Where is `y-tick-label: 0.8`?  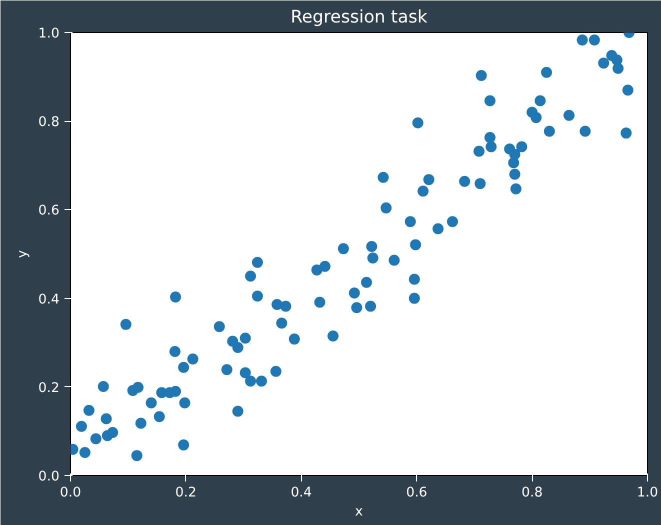 y-tick-label: 0.8 is located at coordinates (49, 122).